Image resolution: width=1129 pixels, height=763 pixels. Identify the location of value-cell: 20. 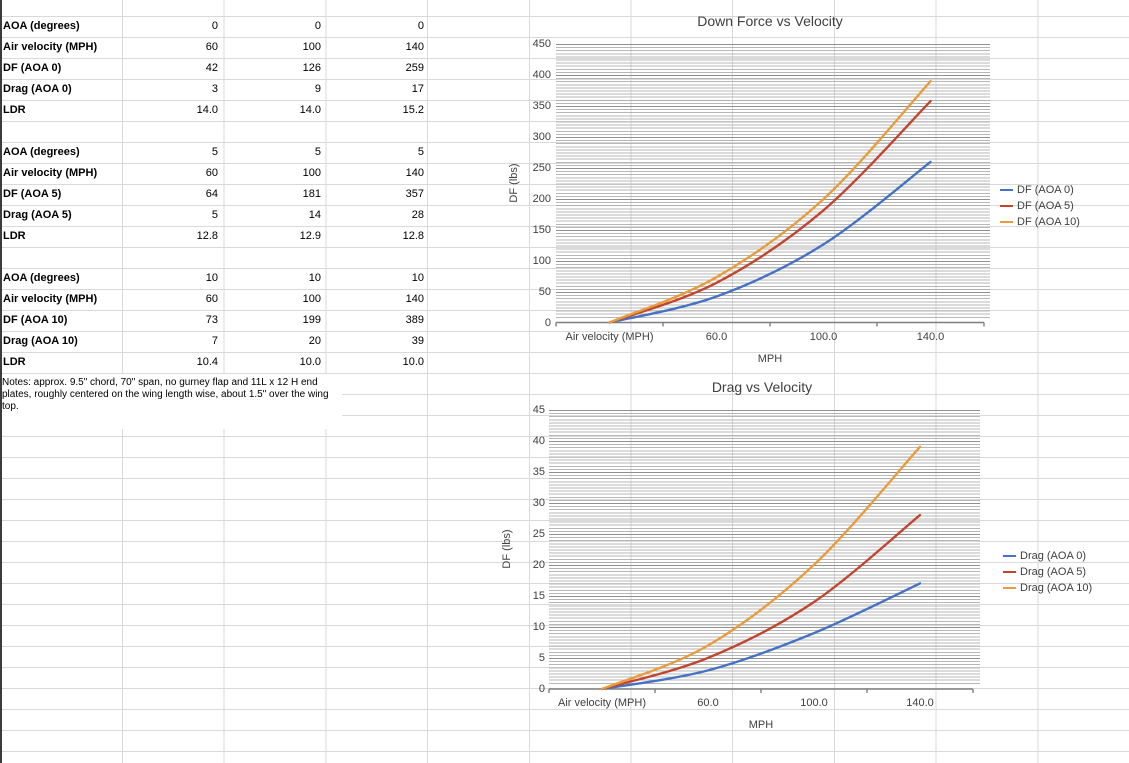
(314, 341).